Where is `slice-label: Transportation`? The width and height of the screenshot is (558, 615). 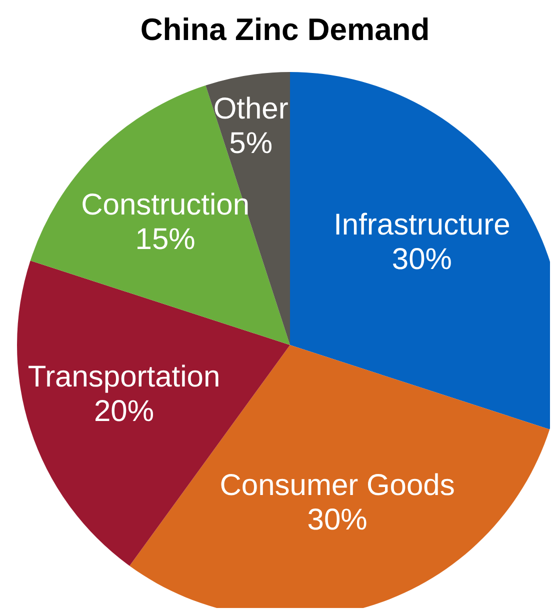 slice-label: Transportation is located at coordinates (124, 377).